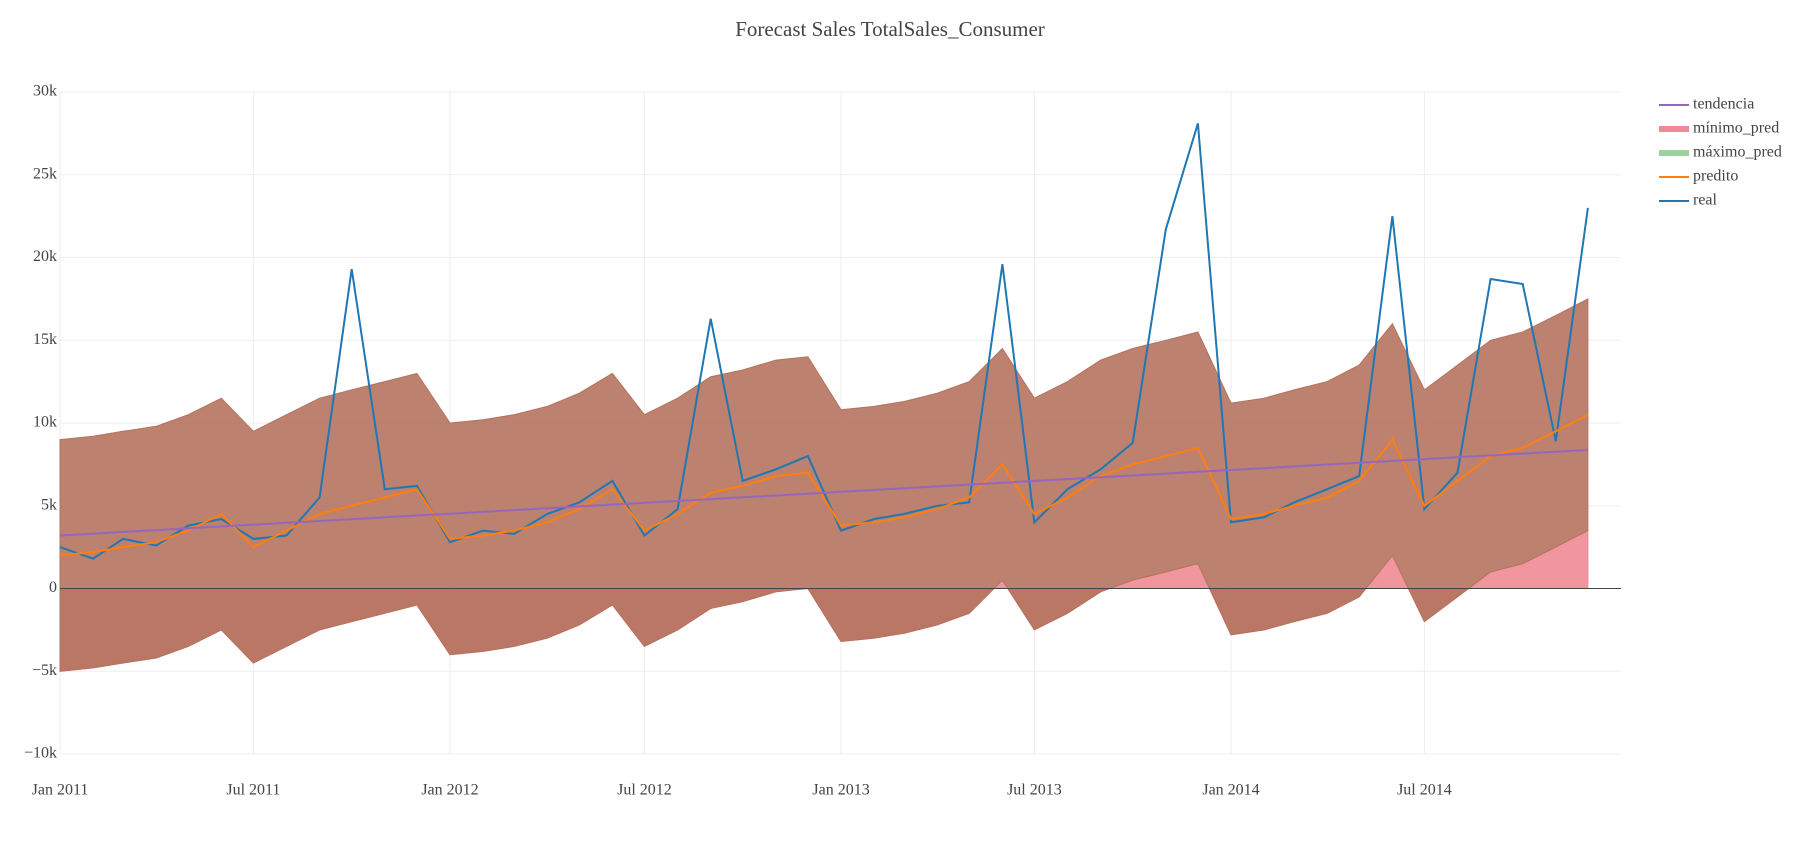 This screenshot has height=843, width=1800. I want to click on legend-label: predito, so click(1715, 176).